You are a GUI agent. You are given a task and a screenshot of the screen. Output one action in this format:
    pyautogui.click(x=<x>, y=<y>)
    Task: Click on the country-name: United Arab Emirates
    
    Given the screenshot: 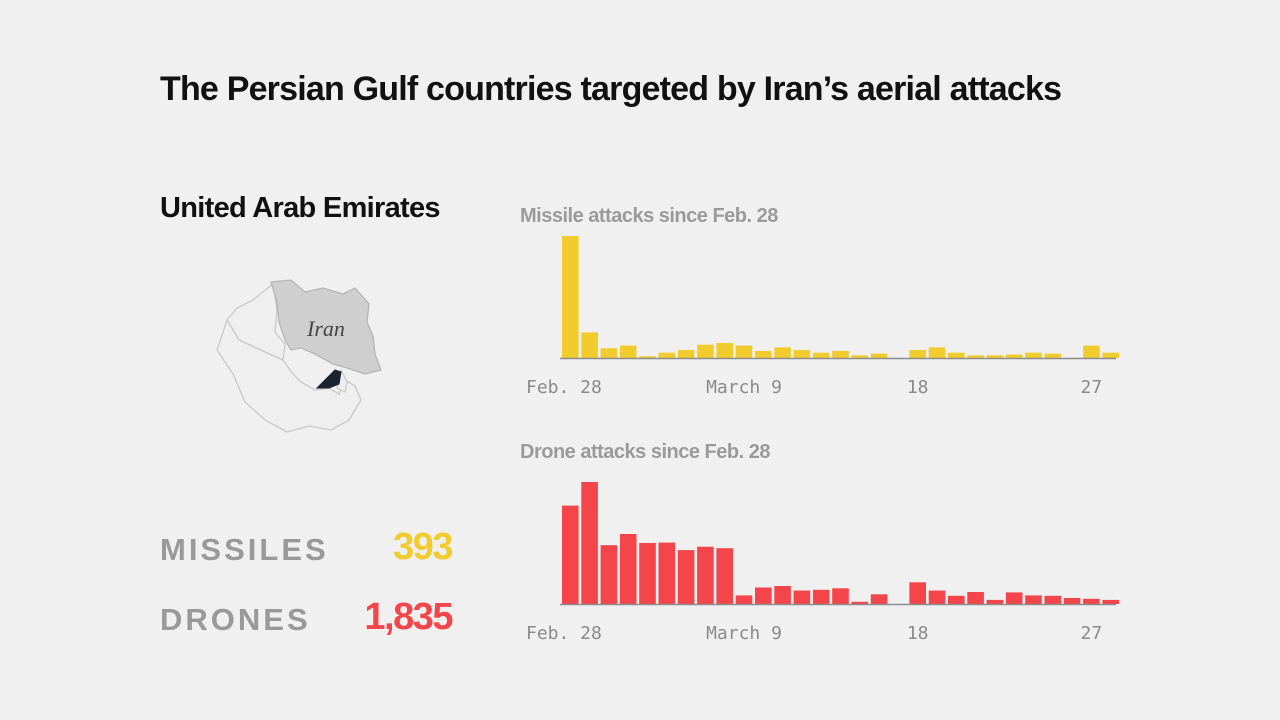 What is the action you would take?
    pyautogui.click(x=300, y=208)
    